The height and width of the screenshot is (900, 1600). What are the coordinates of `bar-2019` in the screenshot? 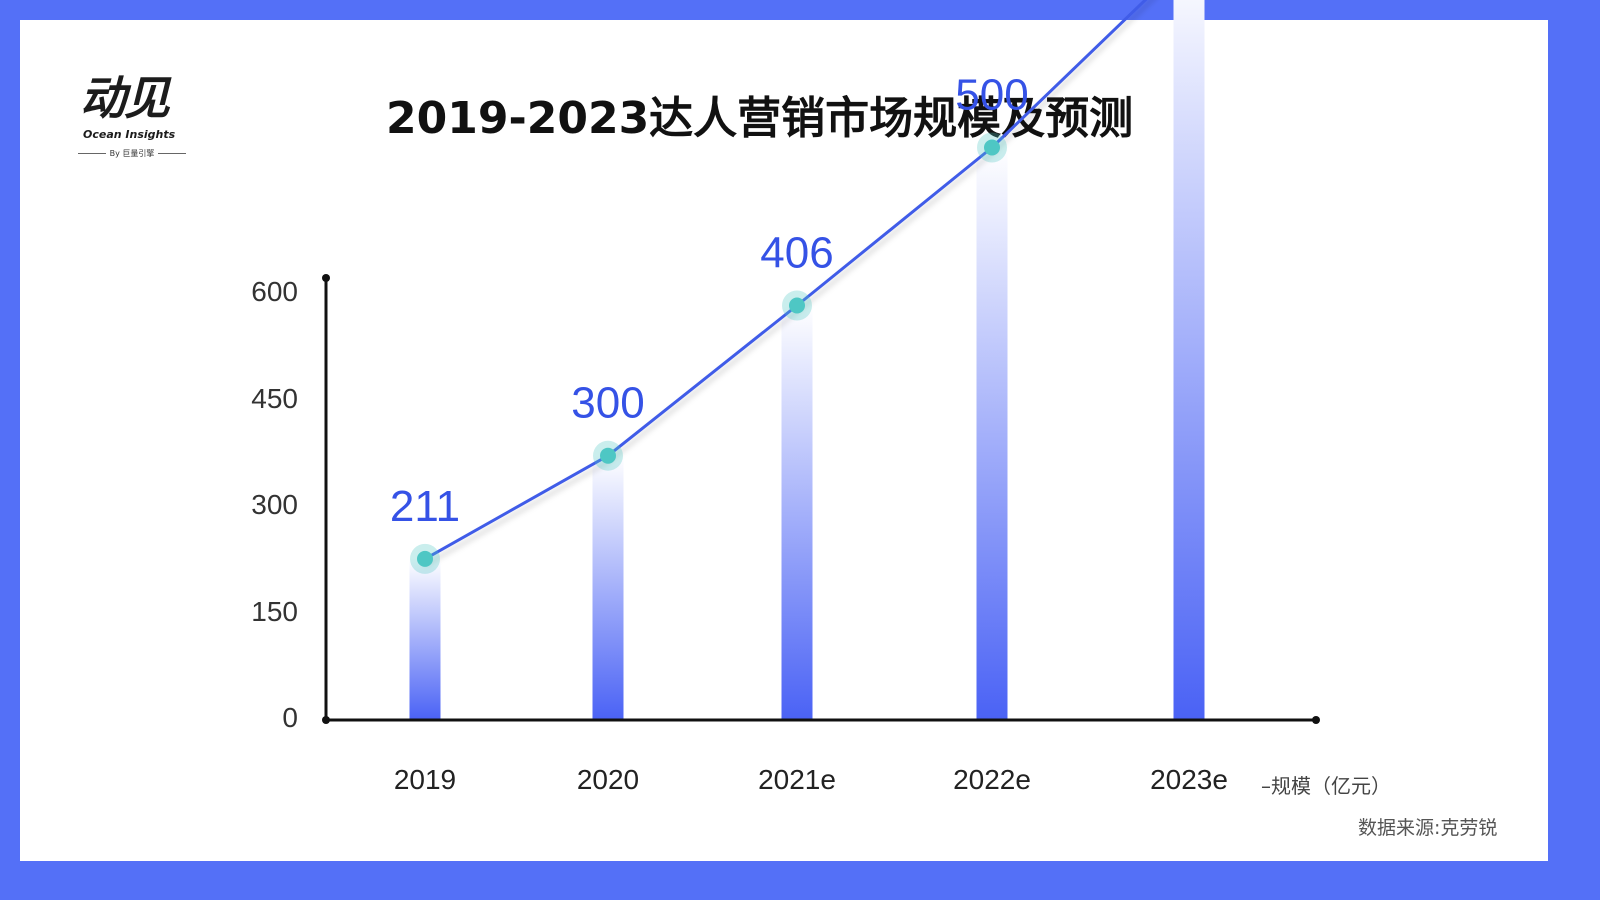 It's located at (425, 639).